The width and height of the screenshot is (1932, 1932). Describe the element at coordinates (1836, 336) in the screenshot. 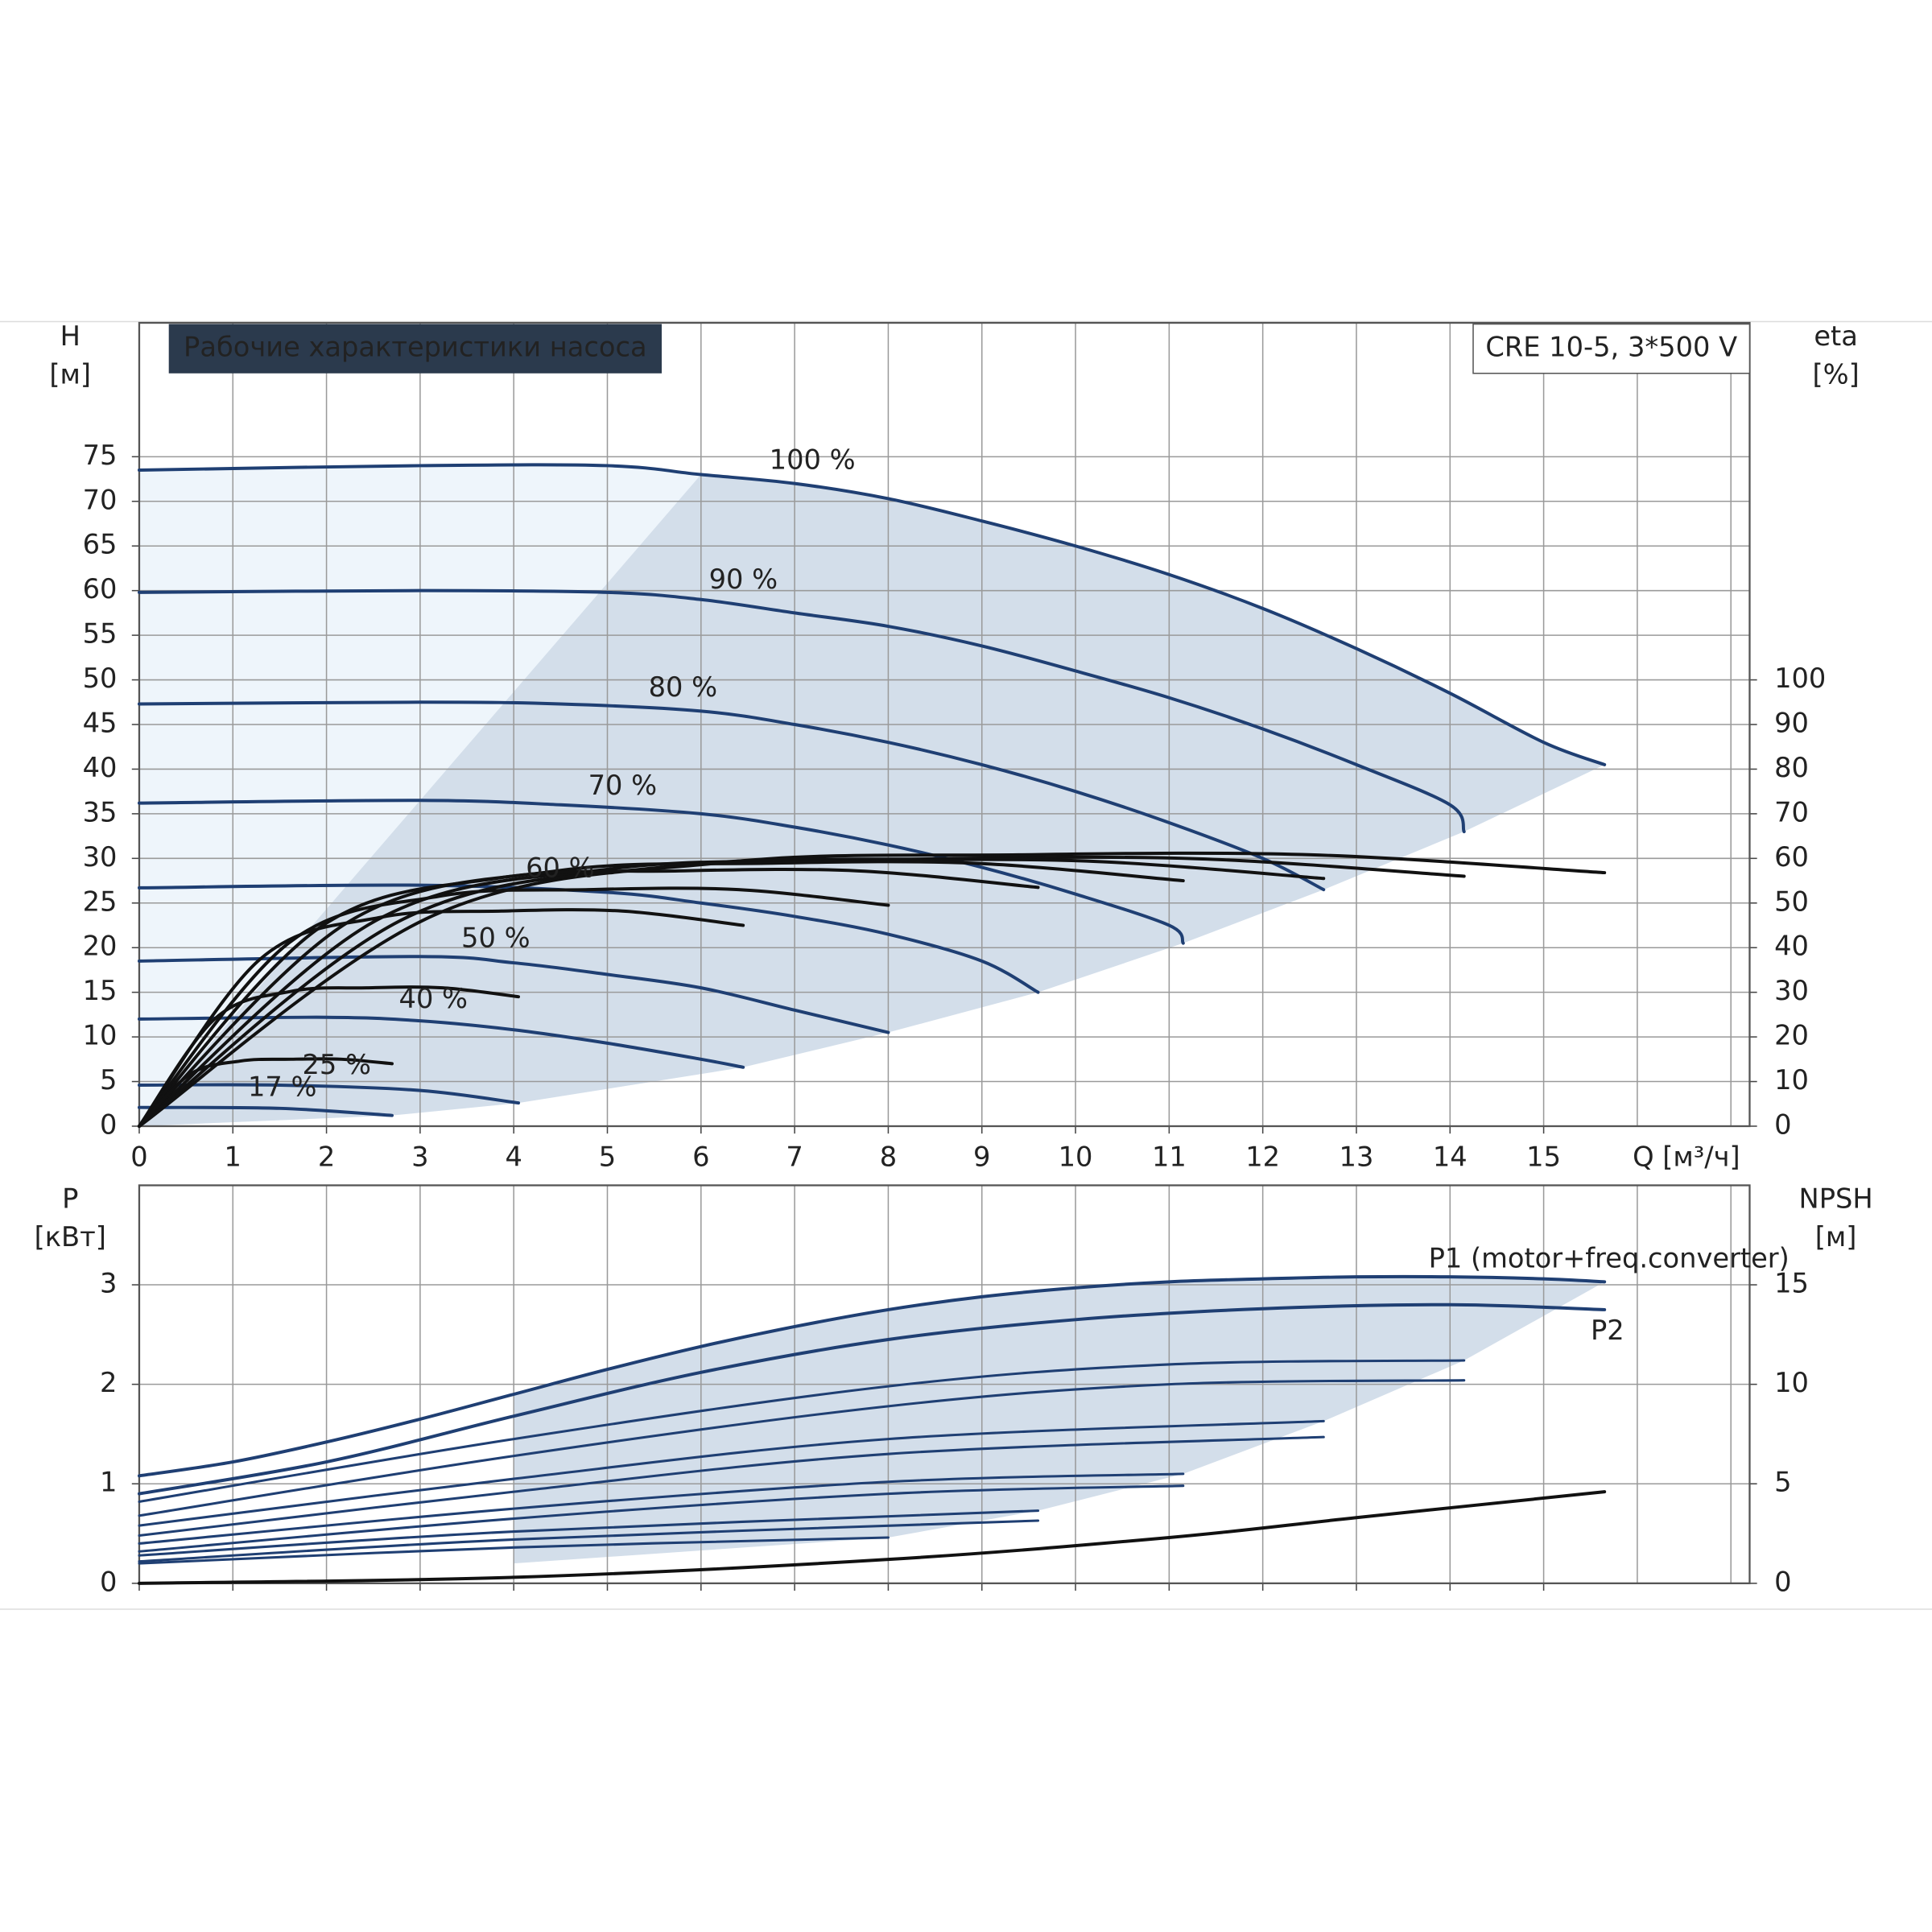

I see `y2-axis-label: eta` at that location.